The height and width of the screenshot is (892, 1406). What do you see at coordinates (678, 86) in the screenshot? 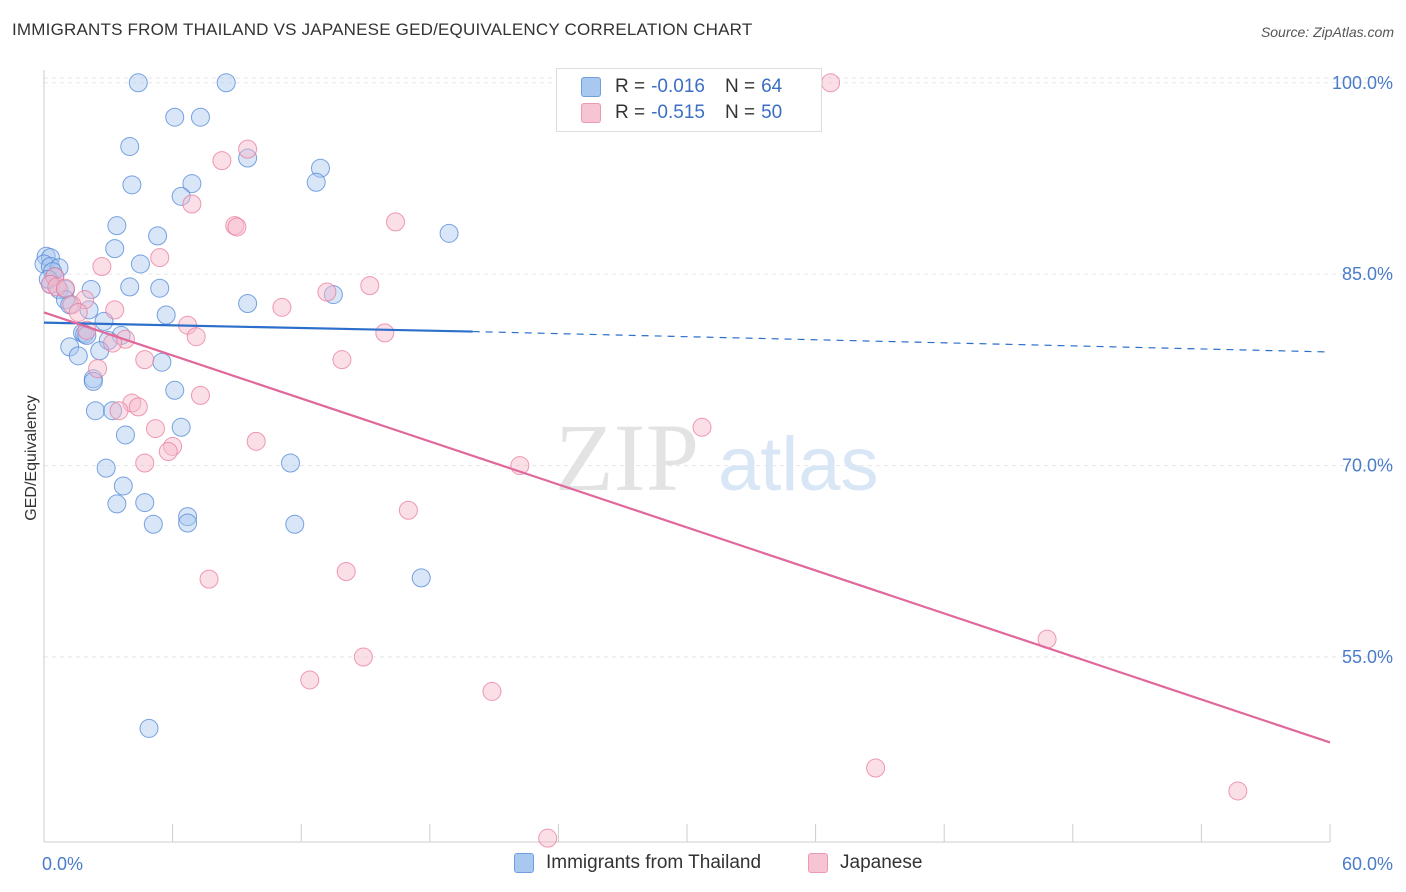
I see `legend-r-value: -0.016` at bounding box center [678, 86].